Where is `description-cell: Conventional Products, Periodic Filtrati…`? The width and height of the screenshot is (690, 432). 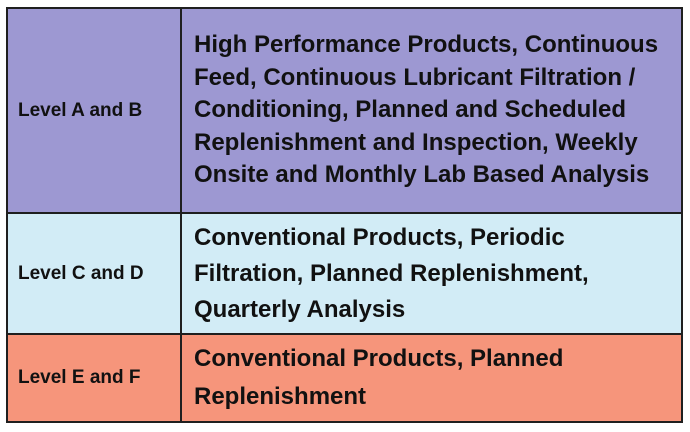
description-cell: Conventional Products, Periodic Filtrati… is located at coordinates (391, 273).